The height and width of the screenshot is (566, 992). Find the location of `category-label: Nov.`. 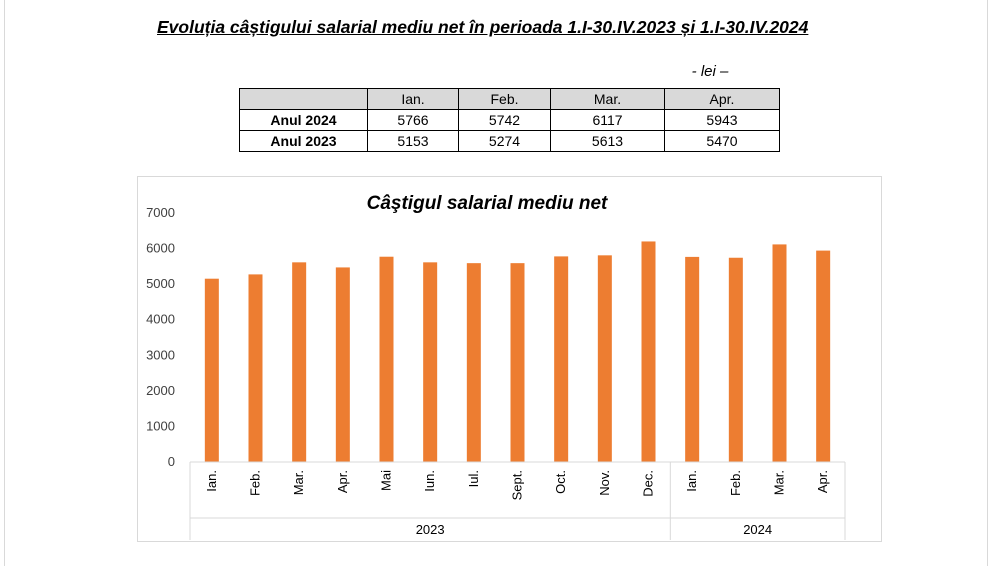

category-label: Nov. is located at coordinates (604, 483).